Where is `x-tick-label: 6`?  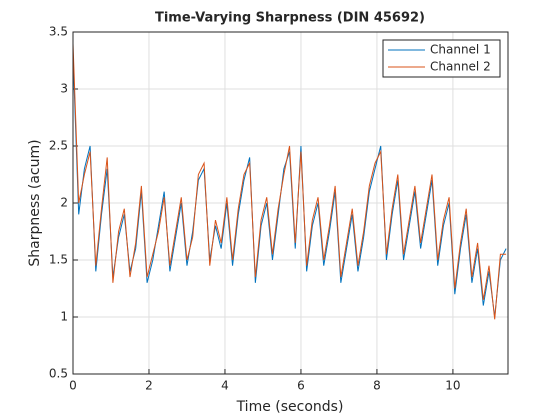
x-tick-label: 6 is located at coordinates (301, 386).